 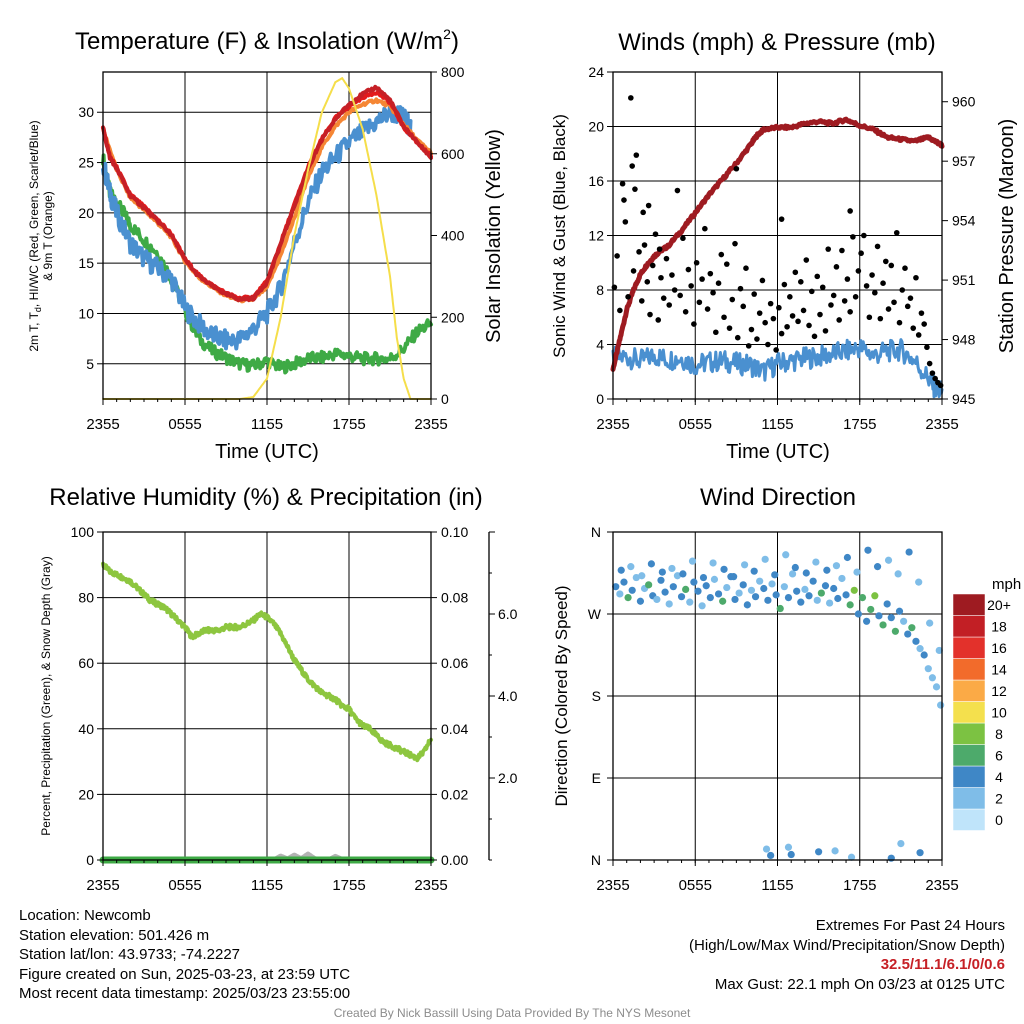 I want to click on legend-label: 16, so click(x=999, y=648).